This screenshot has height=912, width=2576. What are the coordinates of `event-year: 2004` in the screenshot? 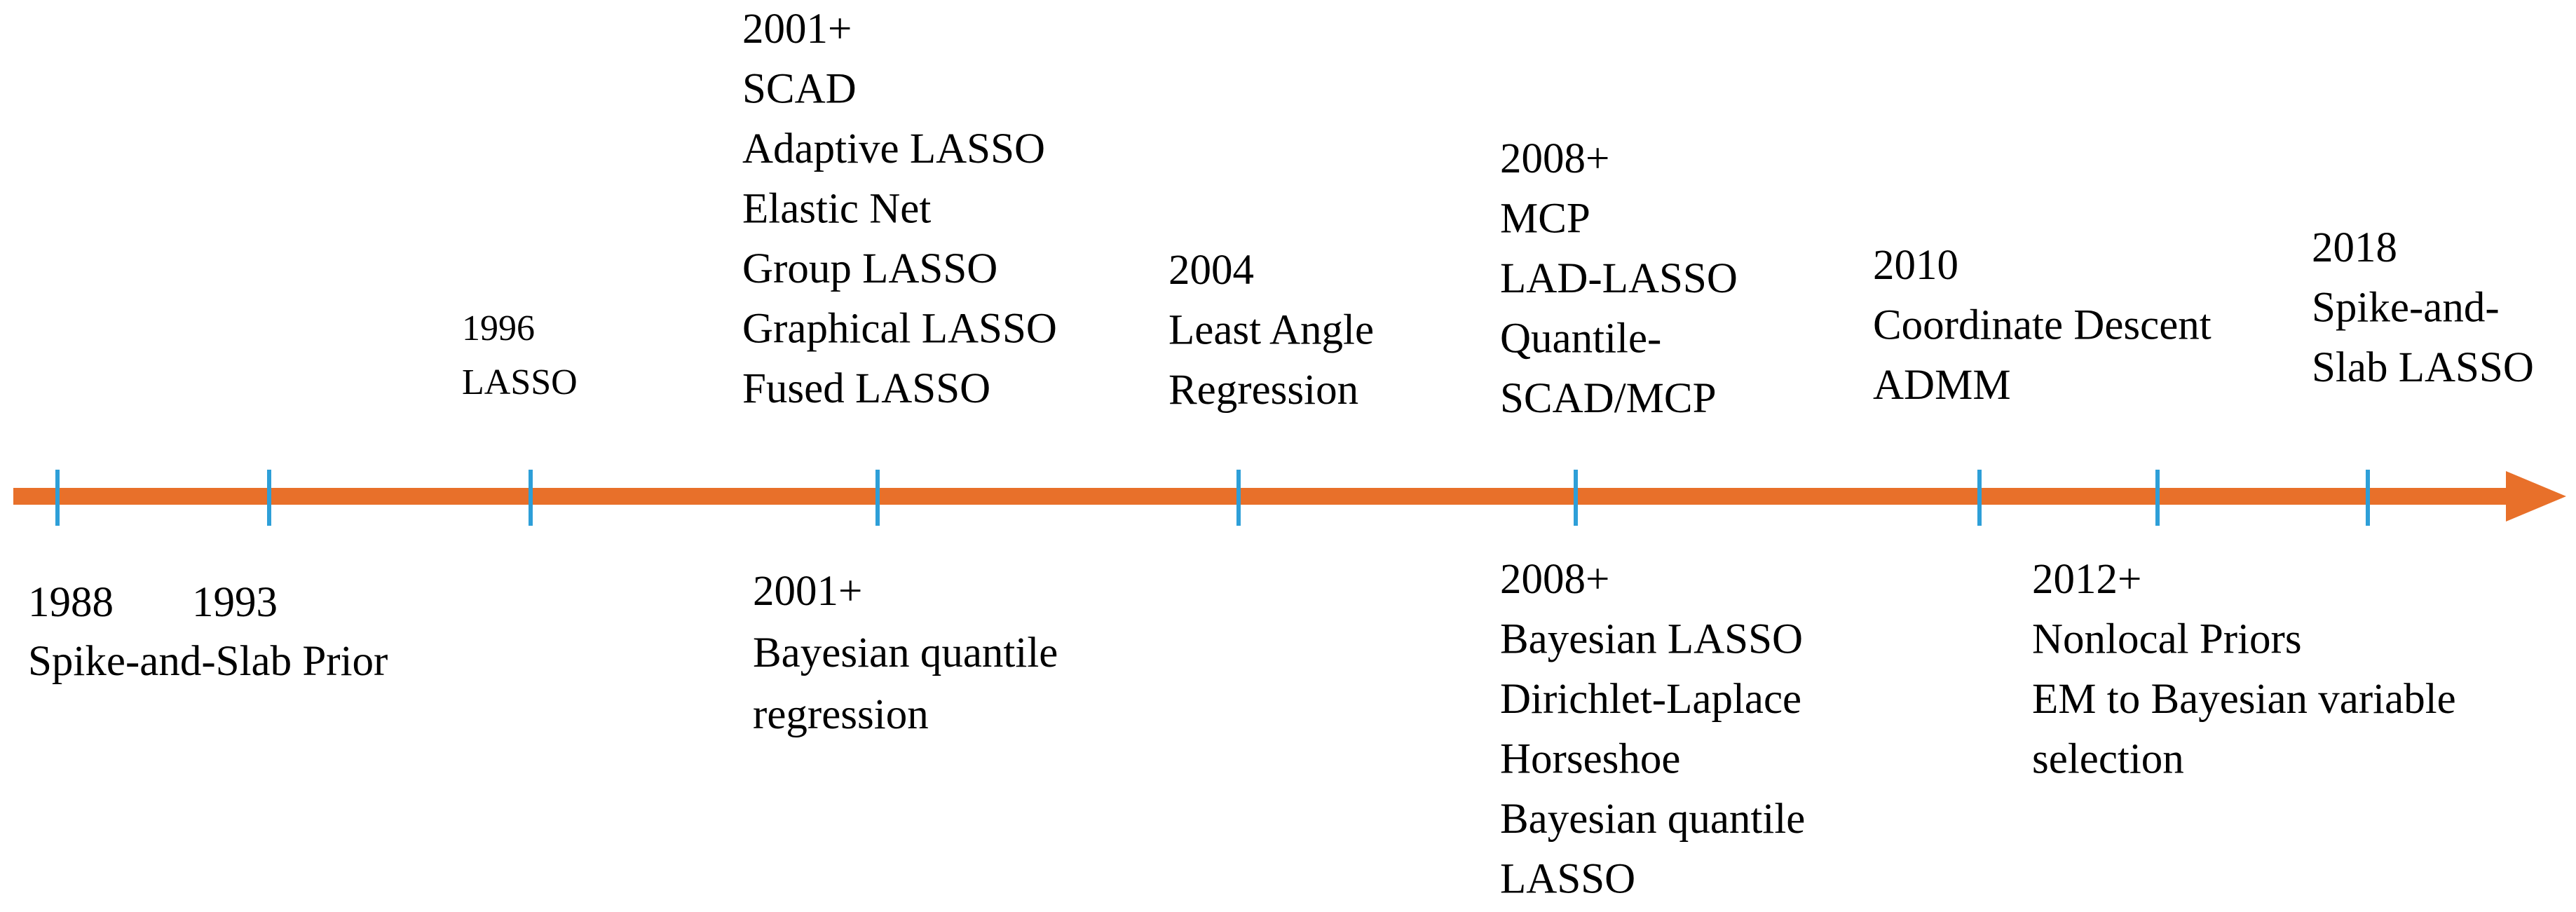 It's located at (1211, 270).